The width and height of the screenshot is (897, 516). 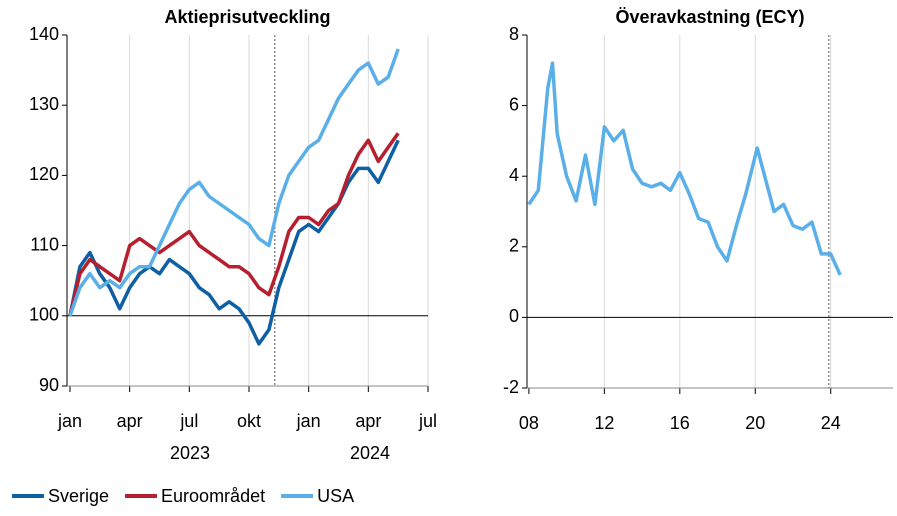 What do you see at coordinates (755, 423) in the screenshot?
I see `x-tick-label: 20` at bounding box center [755, 423].